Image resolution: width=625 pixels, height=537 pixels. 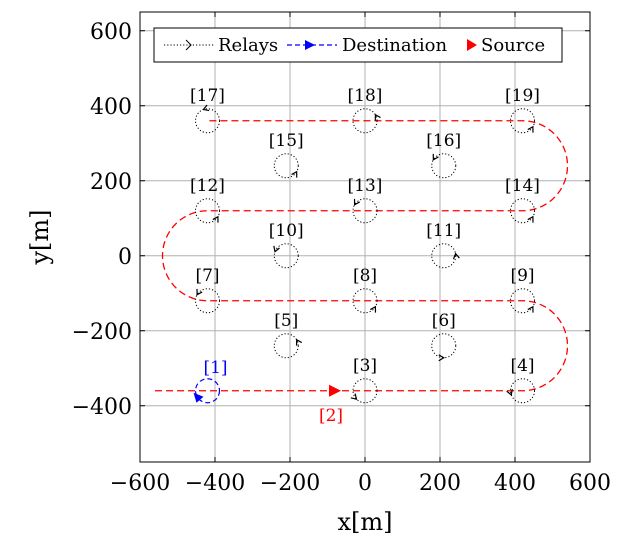 I want to click on relay-node: [13], so click(x=365, y=200).